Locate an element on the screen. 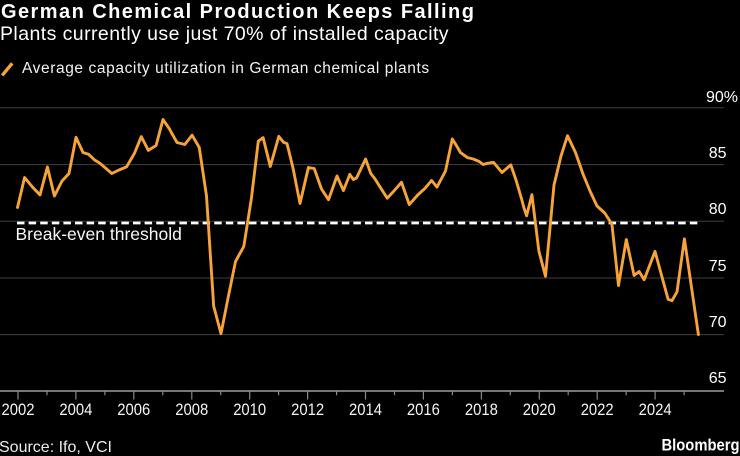  svg-text: 2010 is located at coordinates (249, 410).